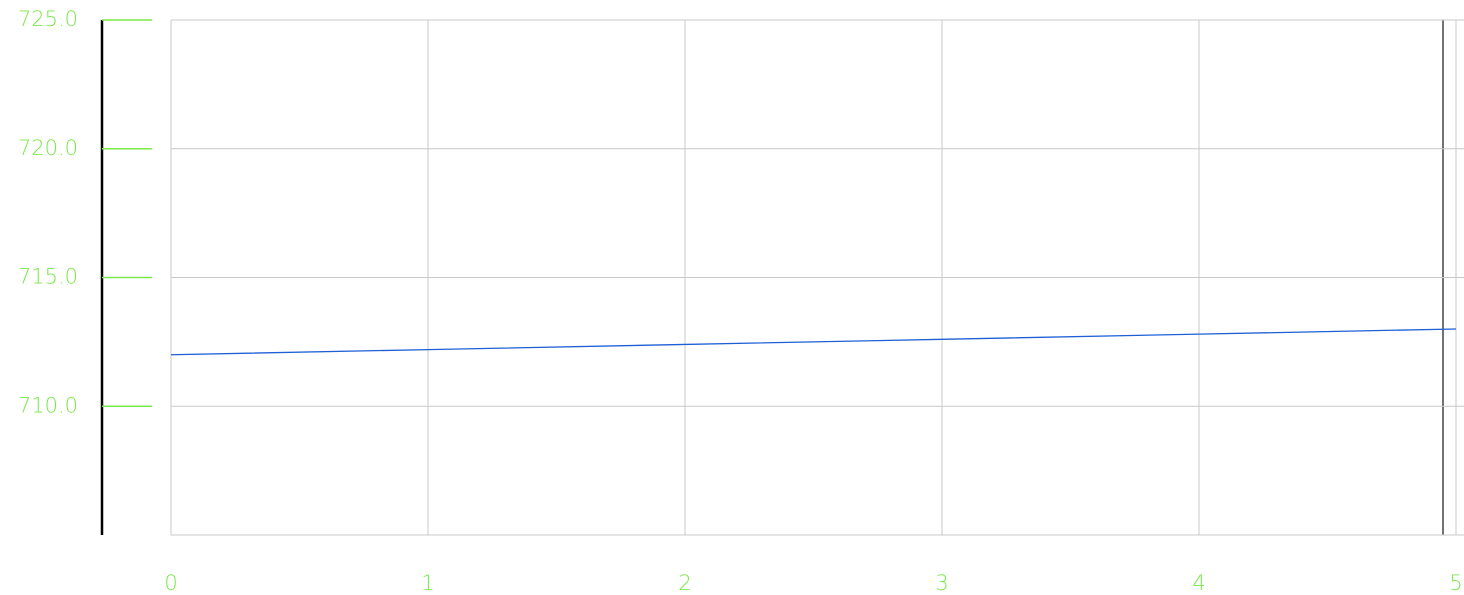 Image resolution: width=1464 pixels, height=595 pixels. Describe the element at coordinates (170, 583) in the screenshot. I see `x-tick-label: 0` at that location.